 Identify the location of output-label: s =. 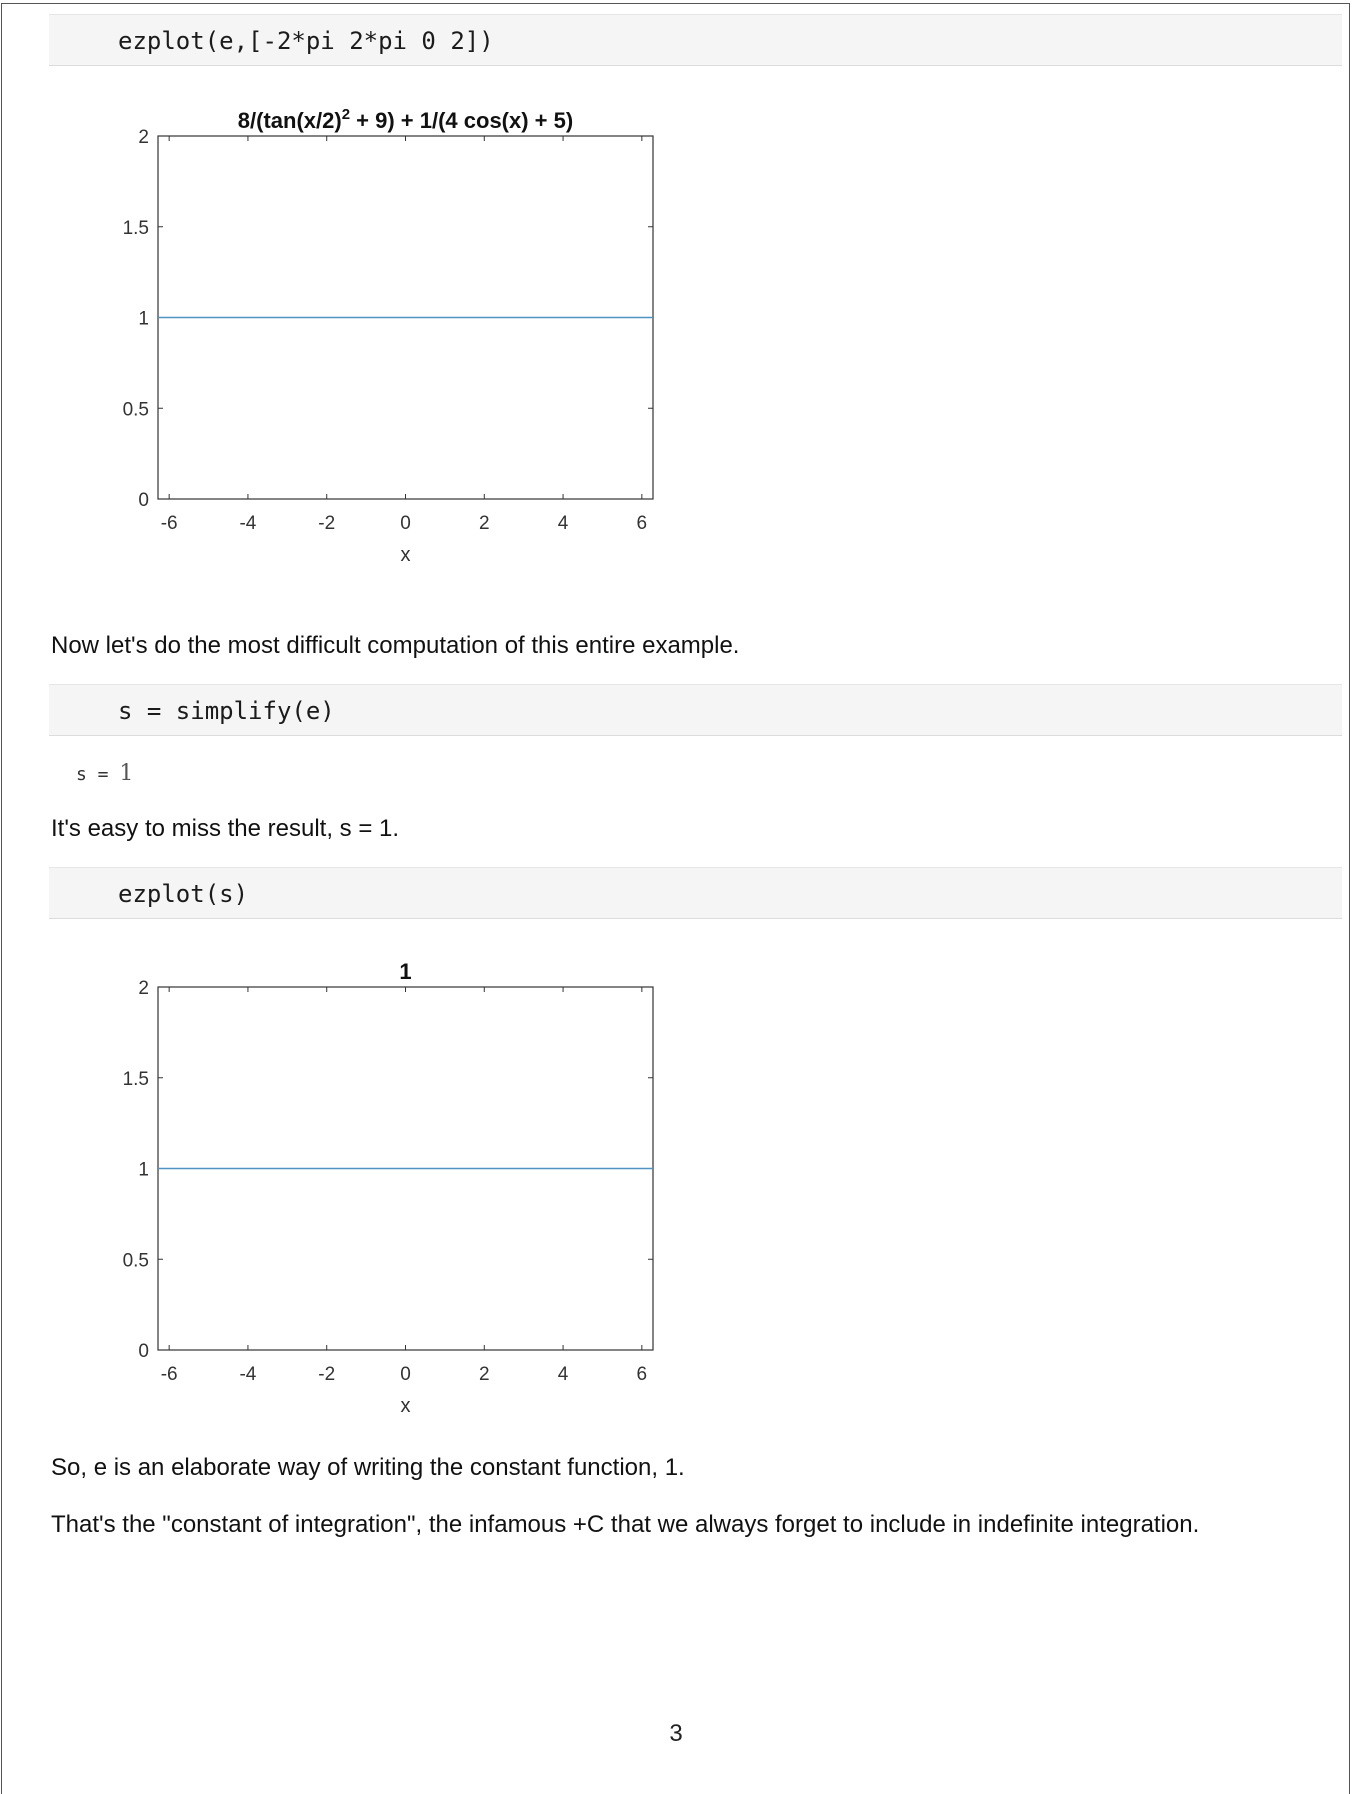
(98, 774).